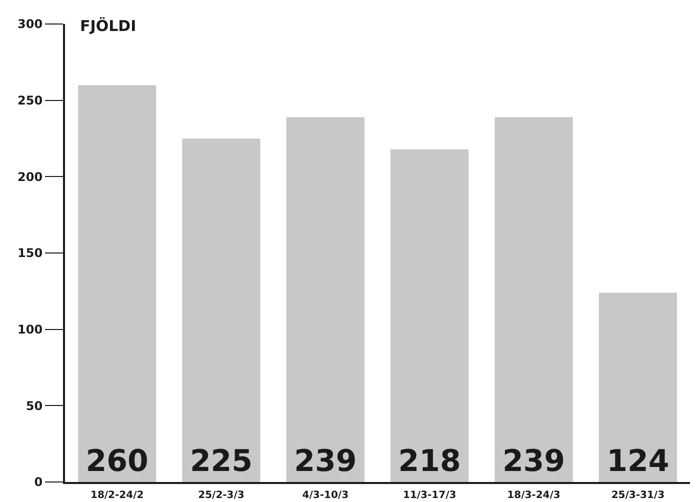  Describe the element at coordinates (221, 495) in the screenshot. I see `x-tick-label: 25/2-3/3` at that location.